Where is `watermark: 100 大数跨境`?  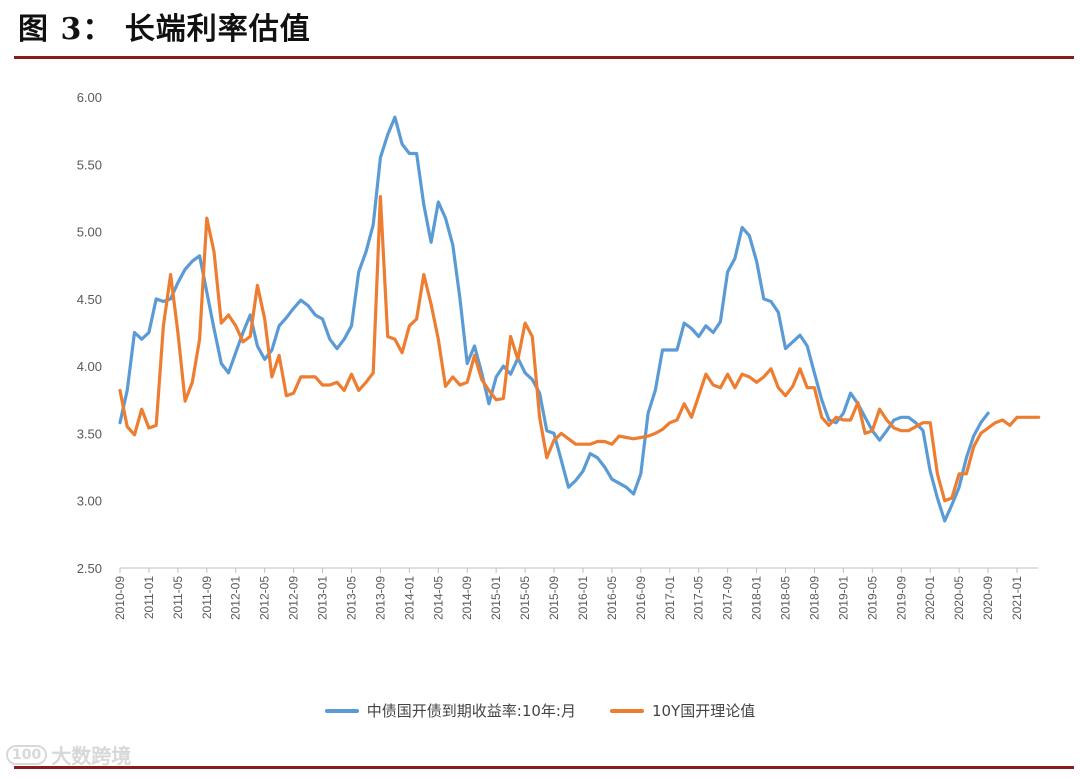
watermark: 100 大数跨境 is located at coordinates (68, 754).